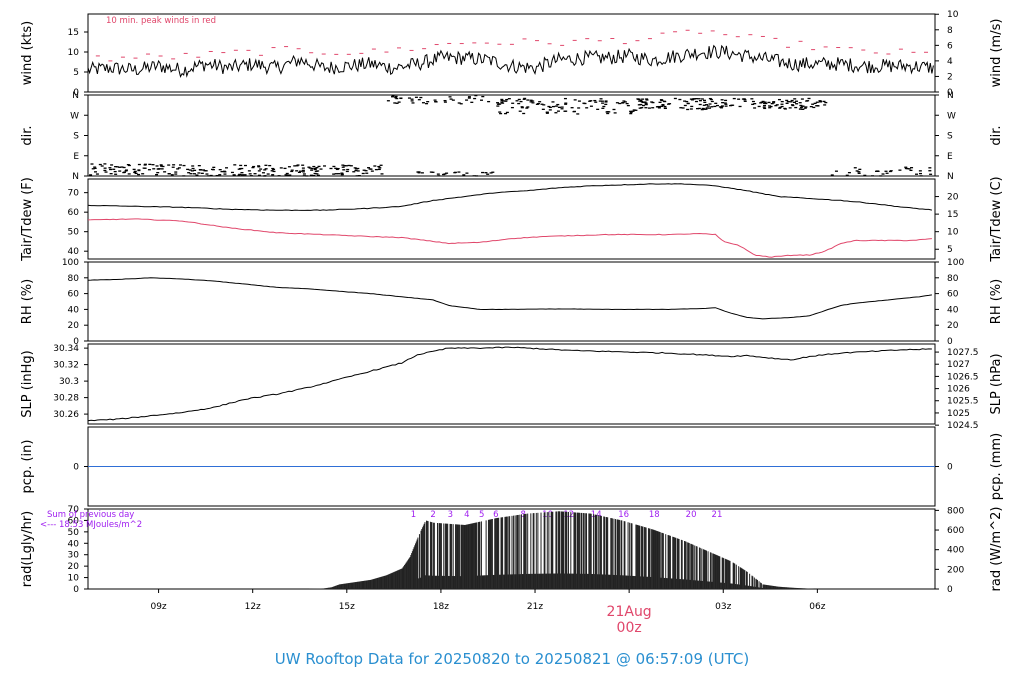 Image resolution: width=1024 pixels, height=700 pixels. Describe the element at coordinates (76, 73) in the screenshot. I see `wind-left-tick-label: 5` at that location.